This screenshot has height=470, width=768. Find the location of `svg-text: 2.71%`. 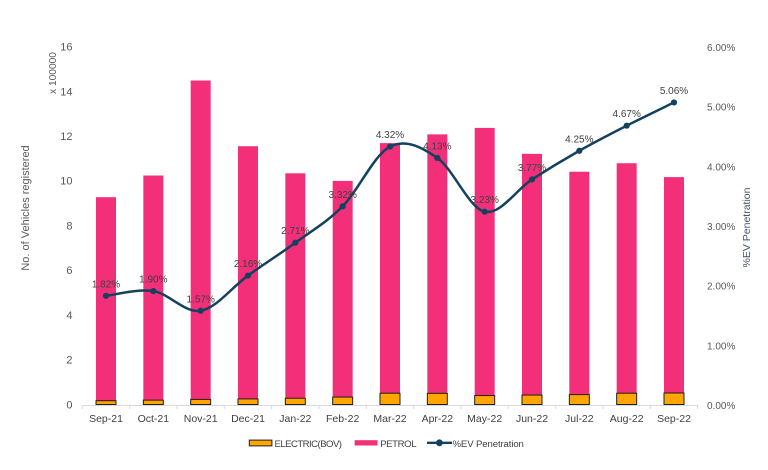

svg-text: 2.71% is located at coordinates (295, 231).